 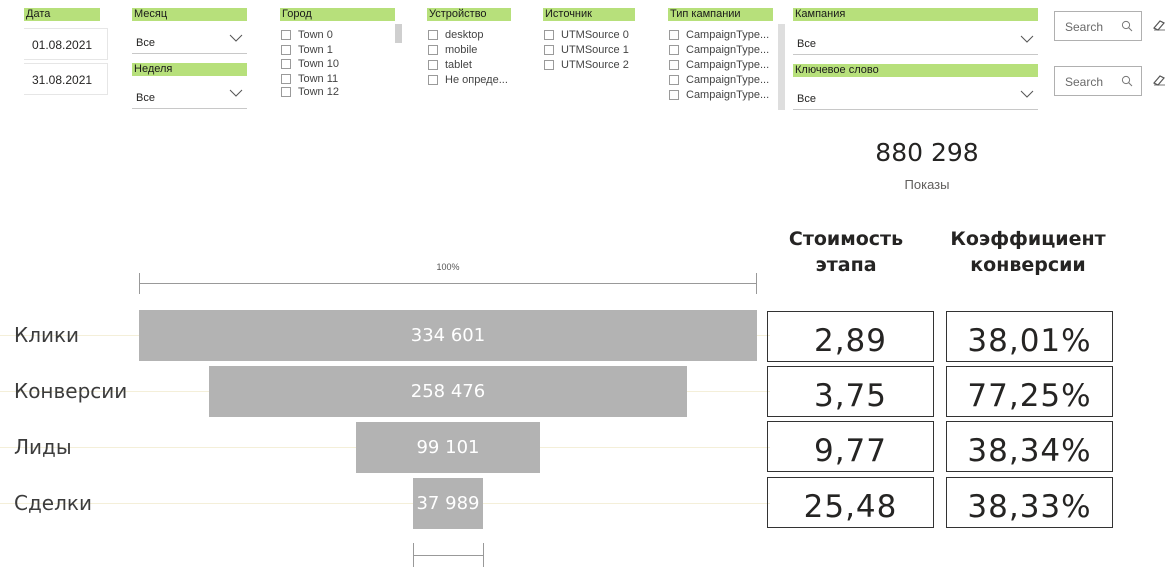 I want to click on campaign-type-slicer-header: Тип кампании, so click(x=720, y=14).